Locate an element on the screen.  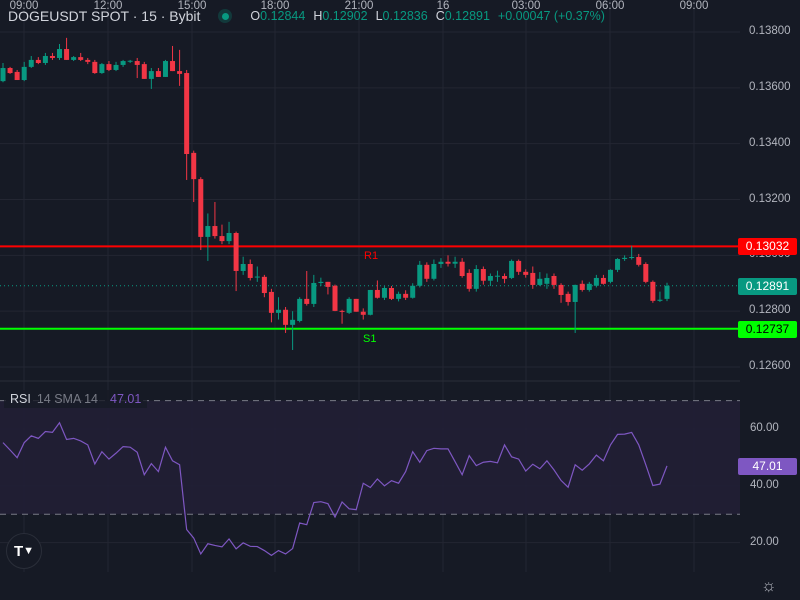
support-price-tag: 0.12737 is located at coordinates (767, 329).